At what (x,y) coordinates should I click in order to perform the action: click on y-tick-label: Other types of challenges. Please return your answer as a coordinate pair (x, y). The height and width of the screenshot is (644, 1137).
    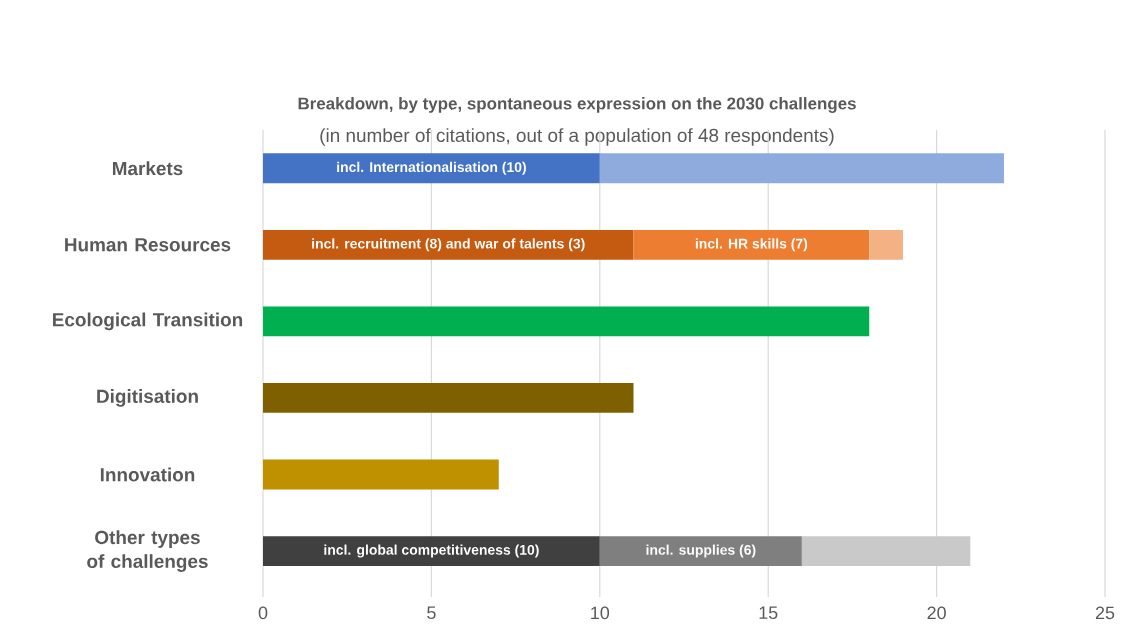
    Looking at the image, I should click on (147, 551).